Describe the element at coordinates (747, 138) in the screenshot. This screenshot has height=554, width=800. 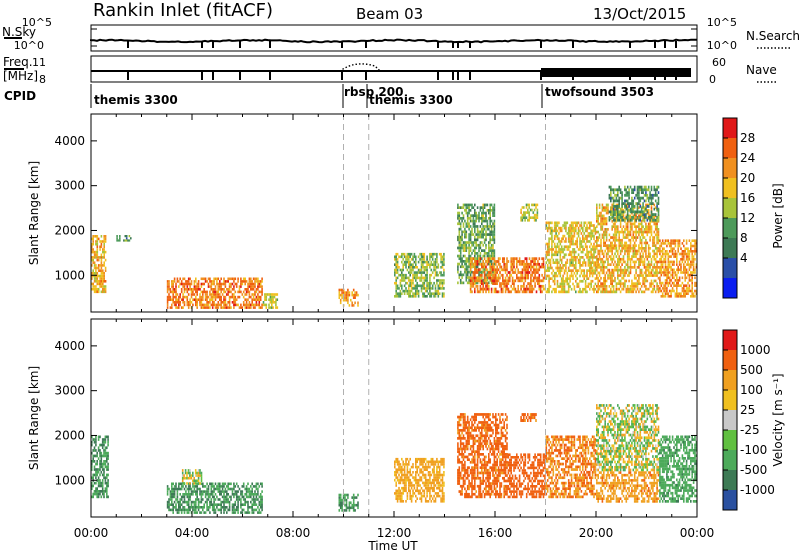
I see `colorbar-tick-label: 28` at that location.